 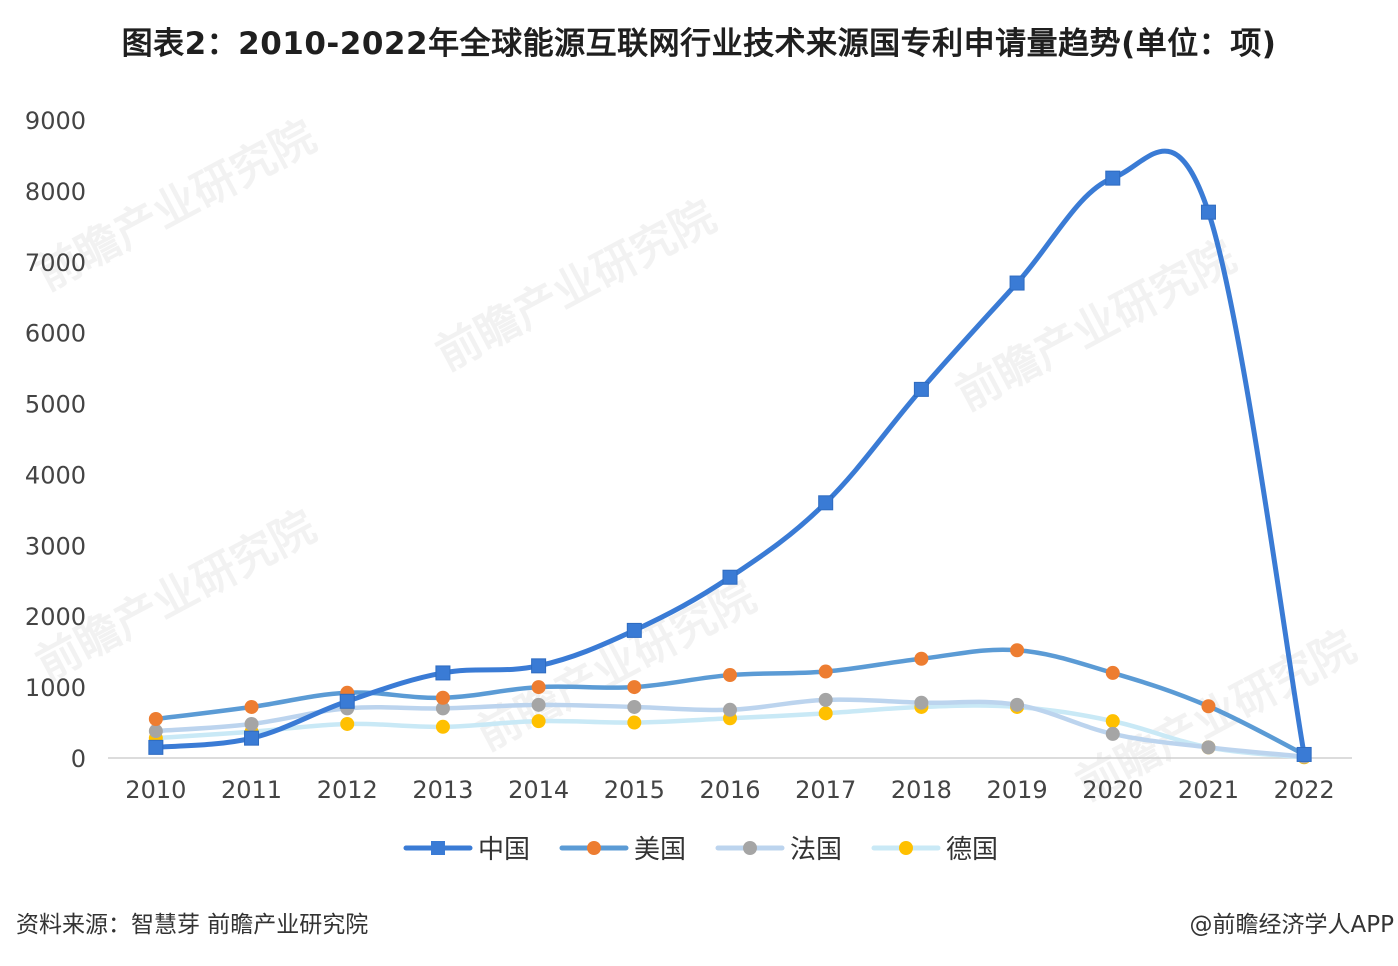 I want to click on x-tick-label: 2010, so click(x=155, y=790).